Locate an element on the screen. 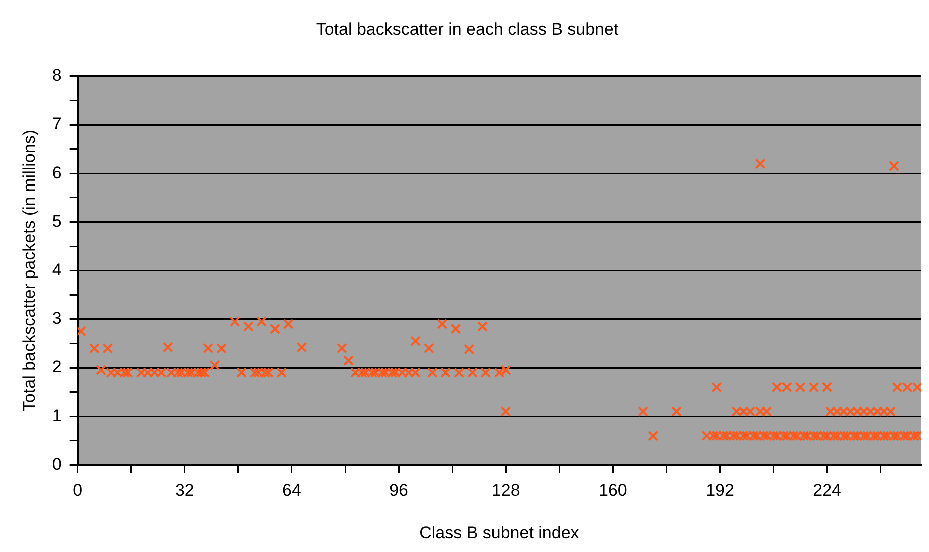  x-axis-title: Class B subnet index is located at coordinates (500, 532).